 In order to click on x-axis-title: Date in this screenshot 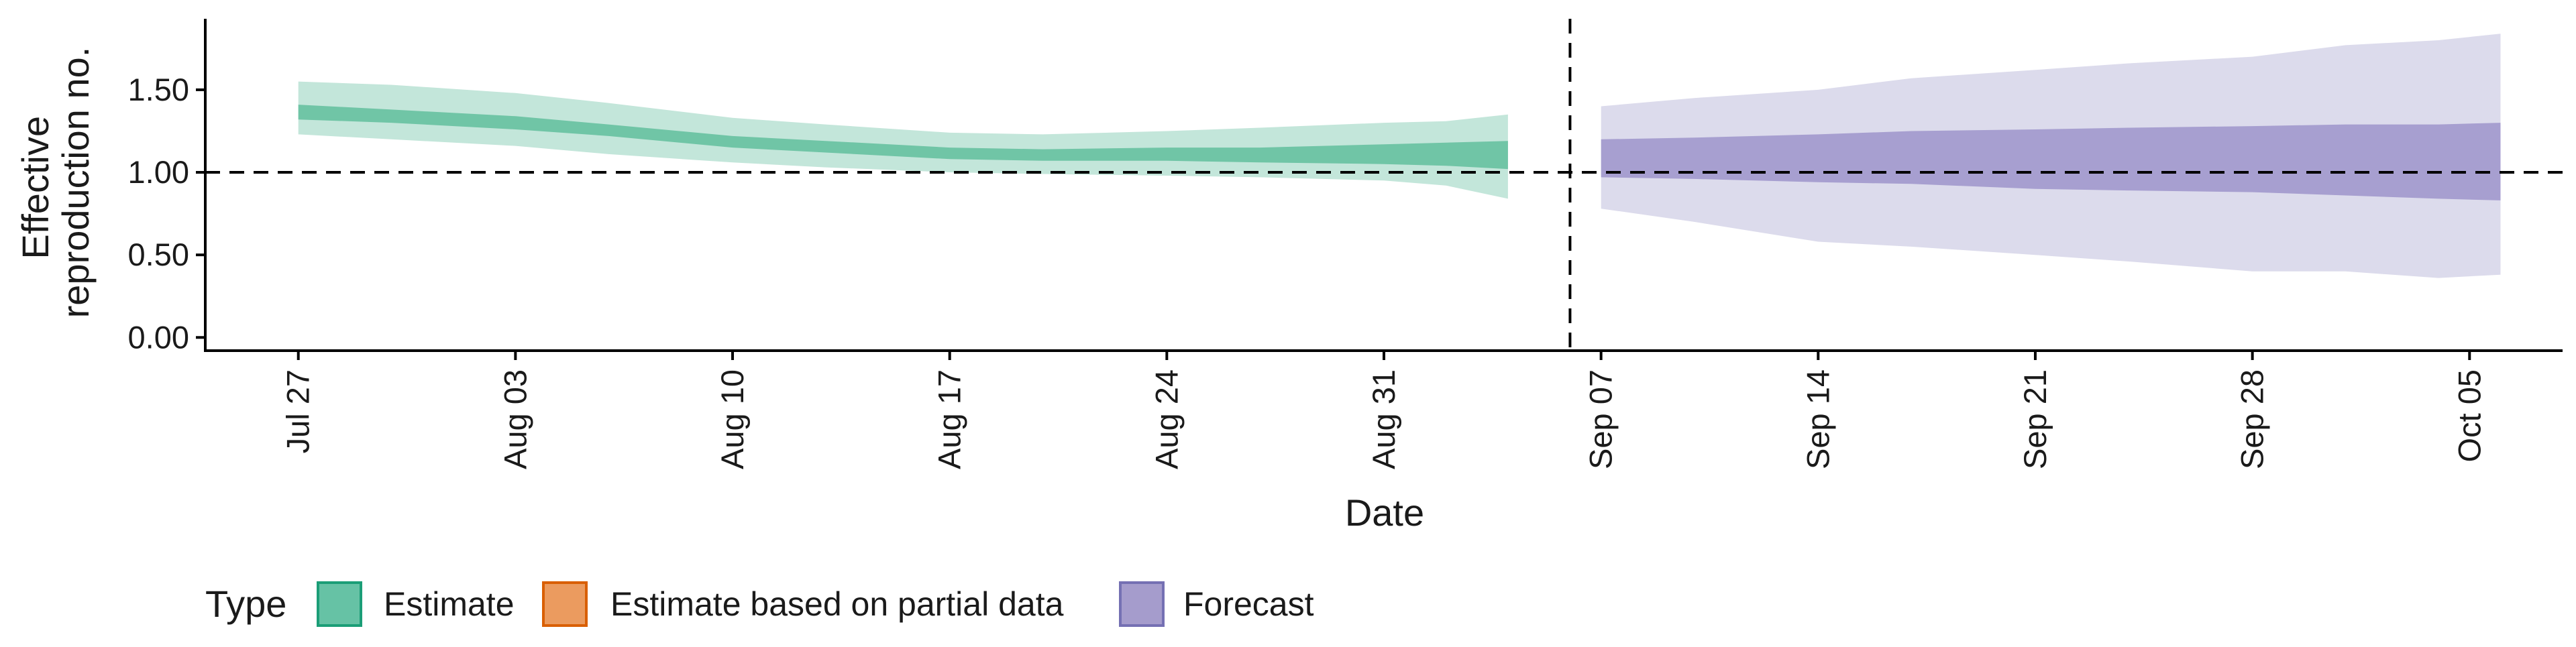, I will do `click(1384, 512)`.